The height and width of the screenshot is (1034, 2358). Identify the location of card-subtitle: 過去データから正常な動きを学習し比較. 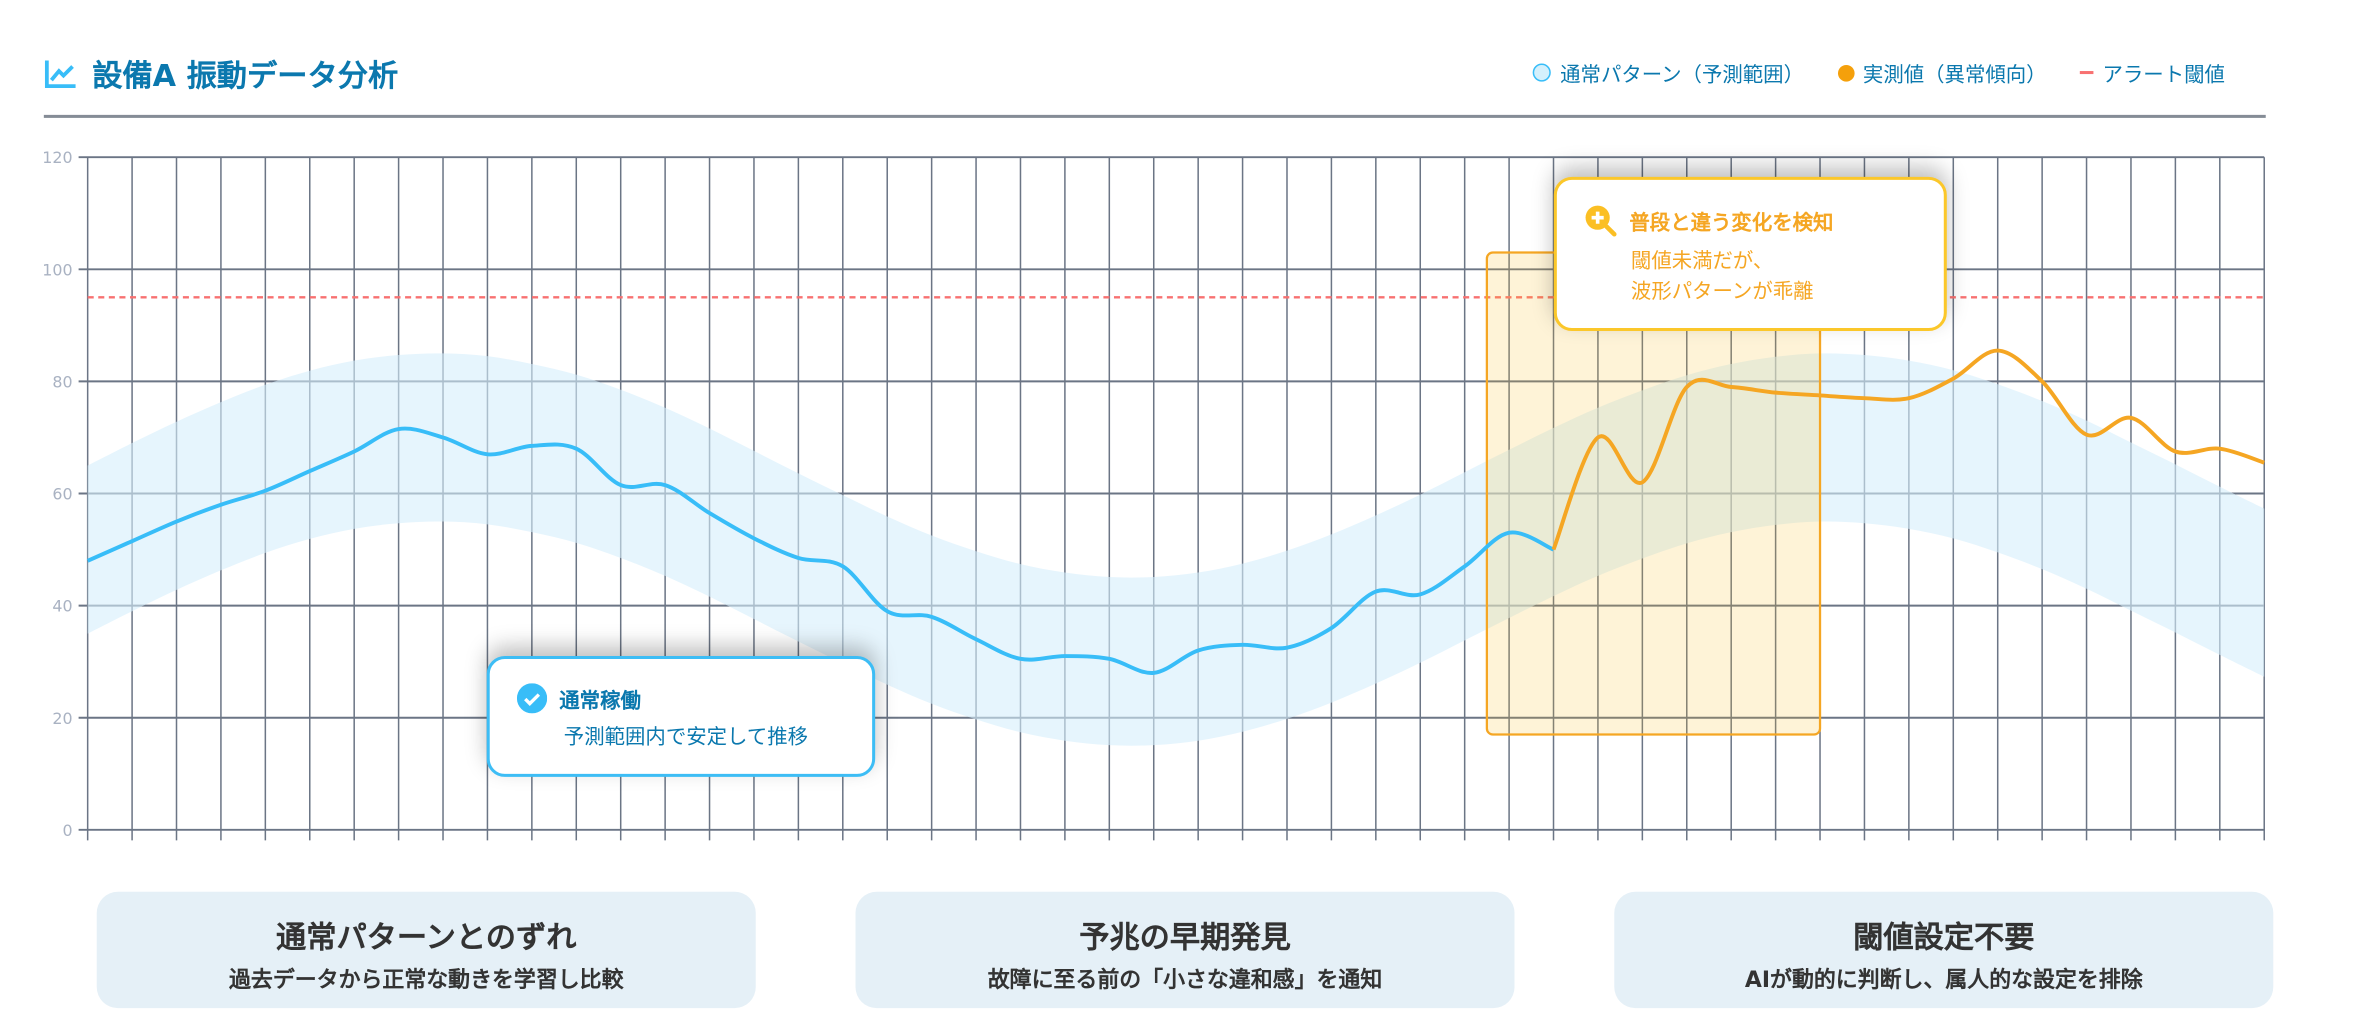
(426, 981).